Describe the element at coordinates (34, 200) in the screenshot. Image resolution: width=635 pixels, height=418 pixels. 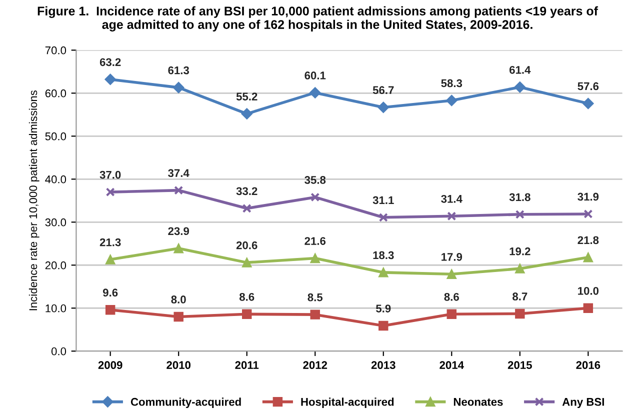
I see `y-axis-title: Incidence rate per 10,000 patient admissions` at that location.